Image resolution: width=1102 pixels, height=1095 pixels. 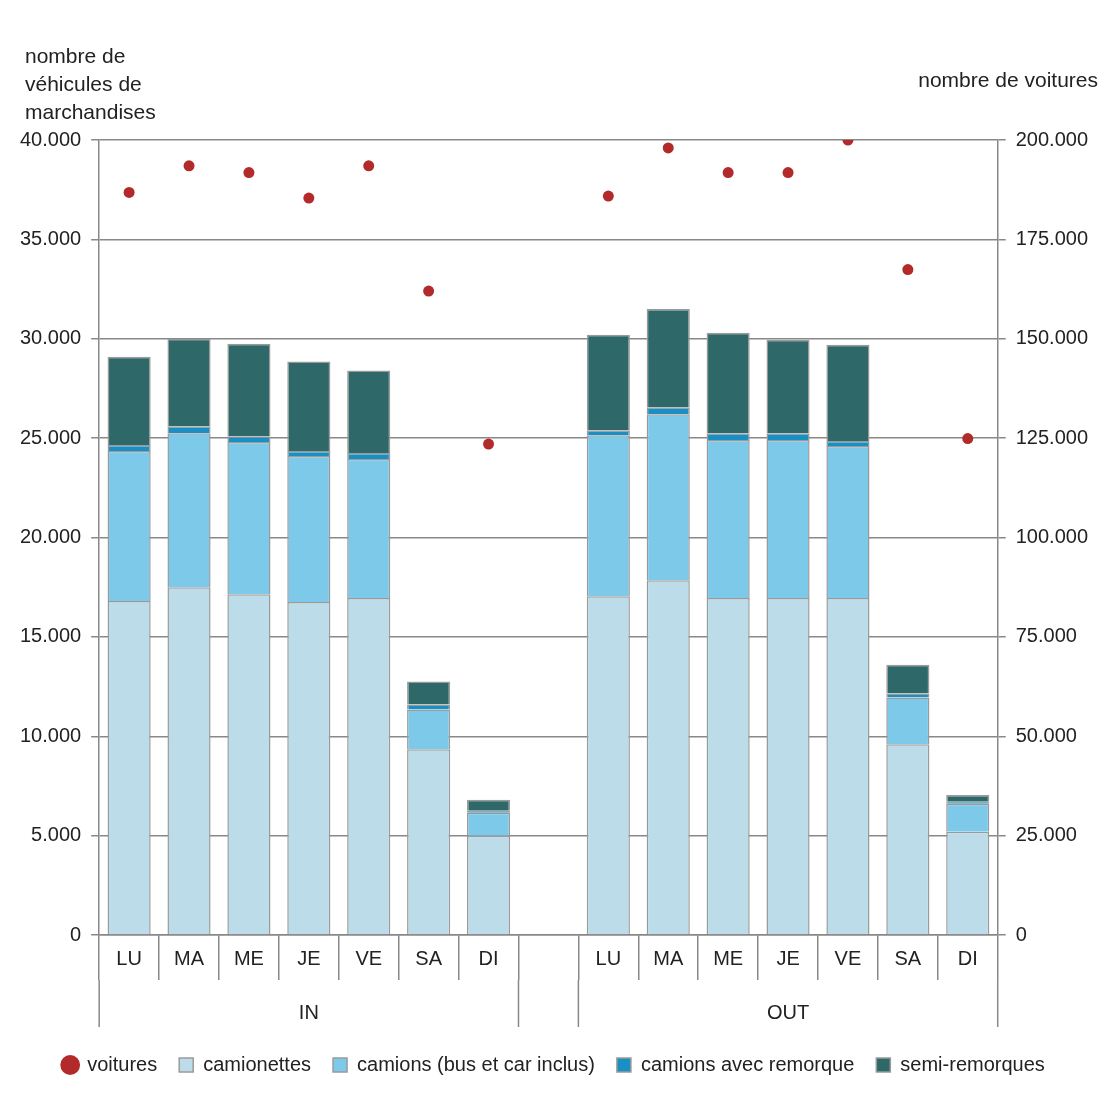 What do you see at coordinates (1046, 834) in the screenshot?
I see `y2-tick-label: 25.000` at bounding box center [1046, 834].